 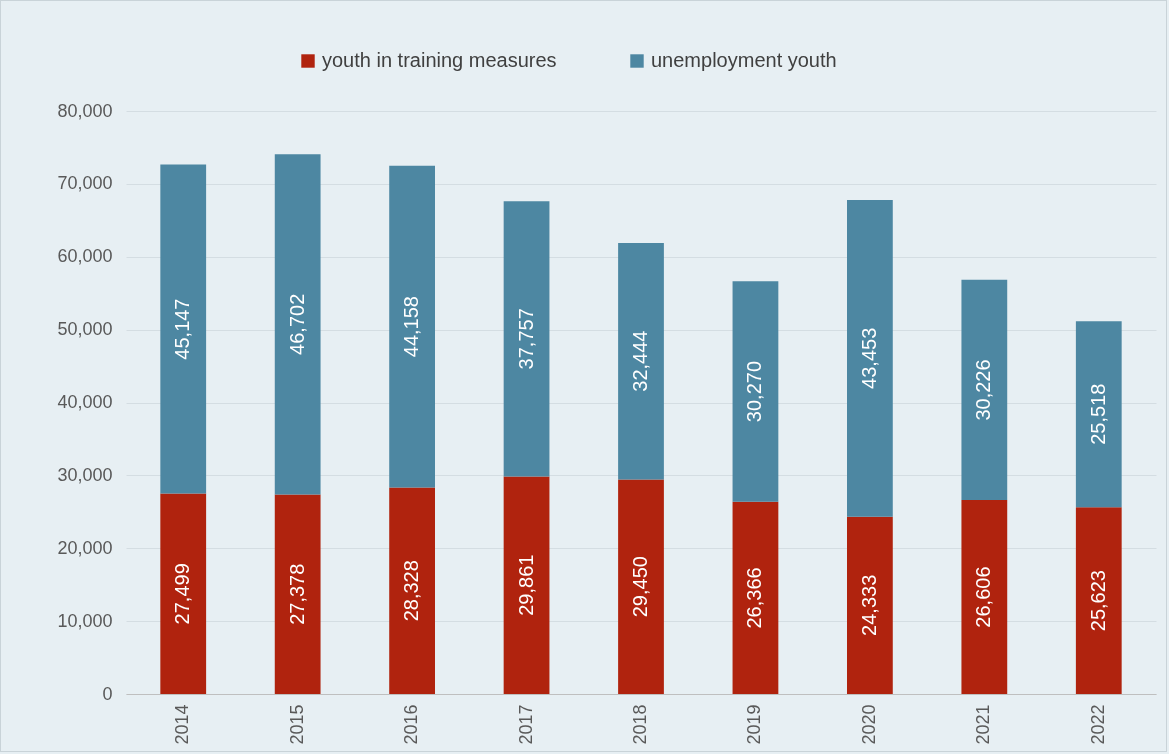 What do you see at coordinates (525, 724) in the screenshot?
I see `x-tick-label: 2017` at bounding box center [525, 724].